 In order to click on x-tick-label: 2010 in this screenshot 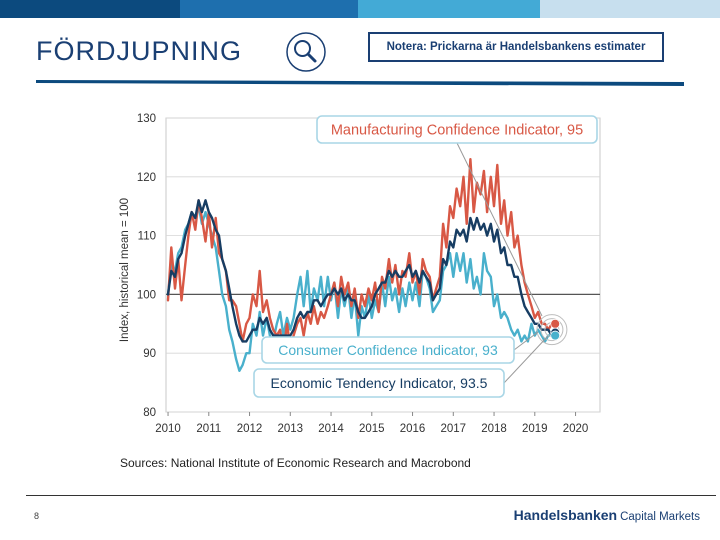, I will do `click(168, 429)`.